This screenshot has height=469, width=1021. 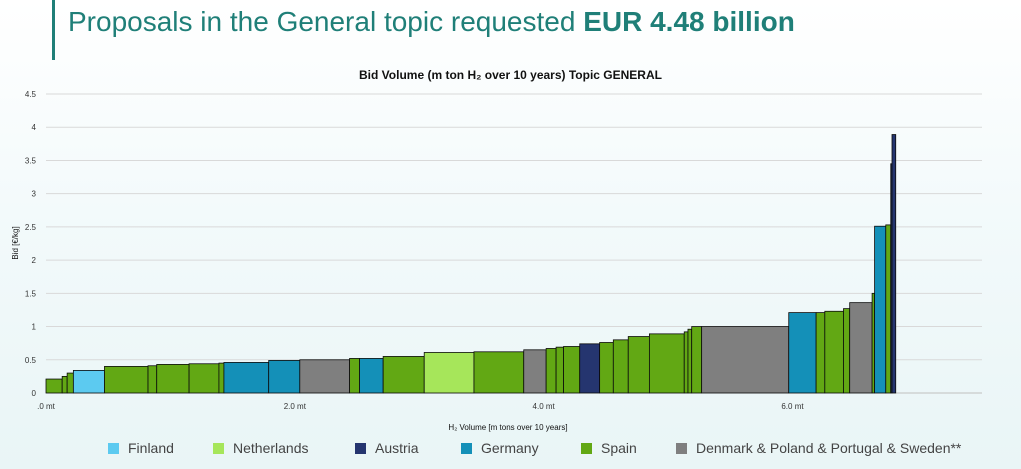 I want to click on legend-label: Germany, so click(x=510, y=448).